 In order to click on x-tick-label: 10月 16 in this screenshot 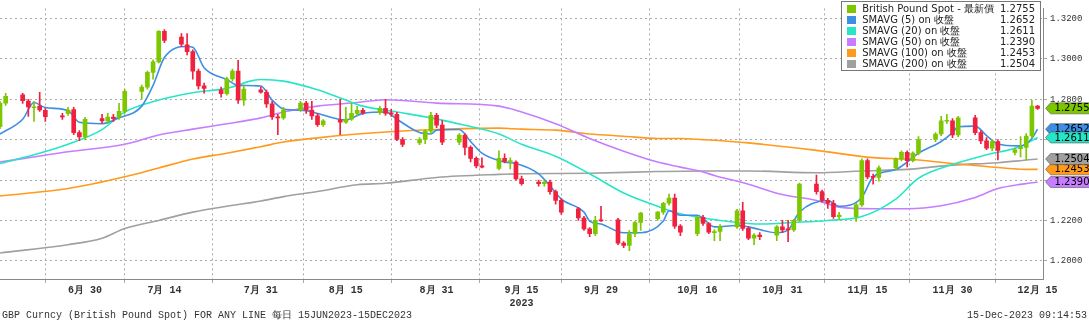, I will do `click(697, 290)`.